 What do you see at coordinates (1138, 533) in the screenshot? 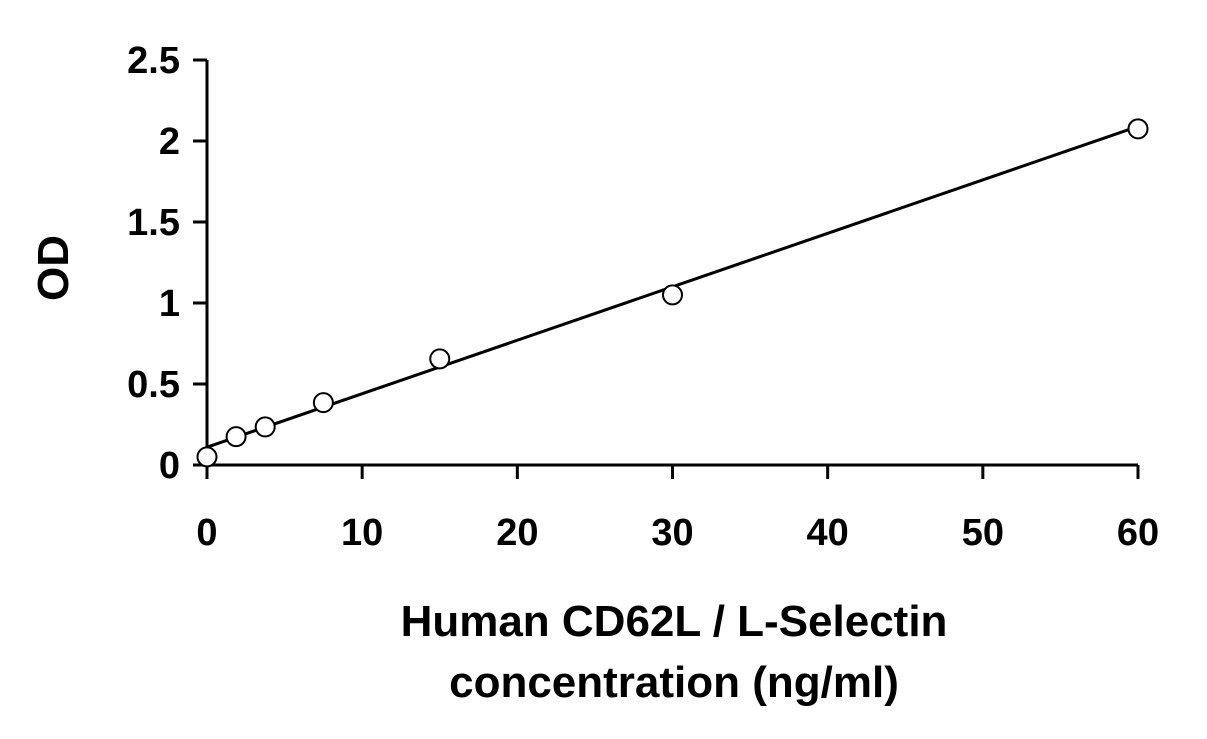
I see `x-tick-label: 60` at bounding box center [1138, 533].